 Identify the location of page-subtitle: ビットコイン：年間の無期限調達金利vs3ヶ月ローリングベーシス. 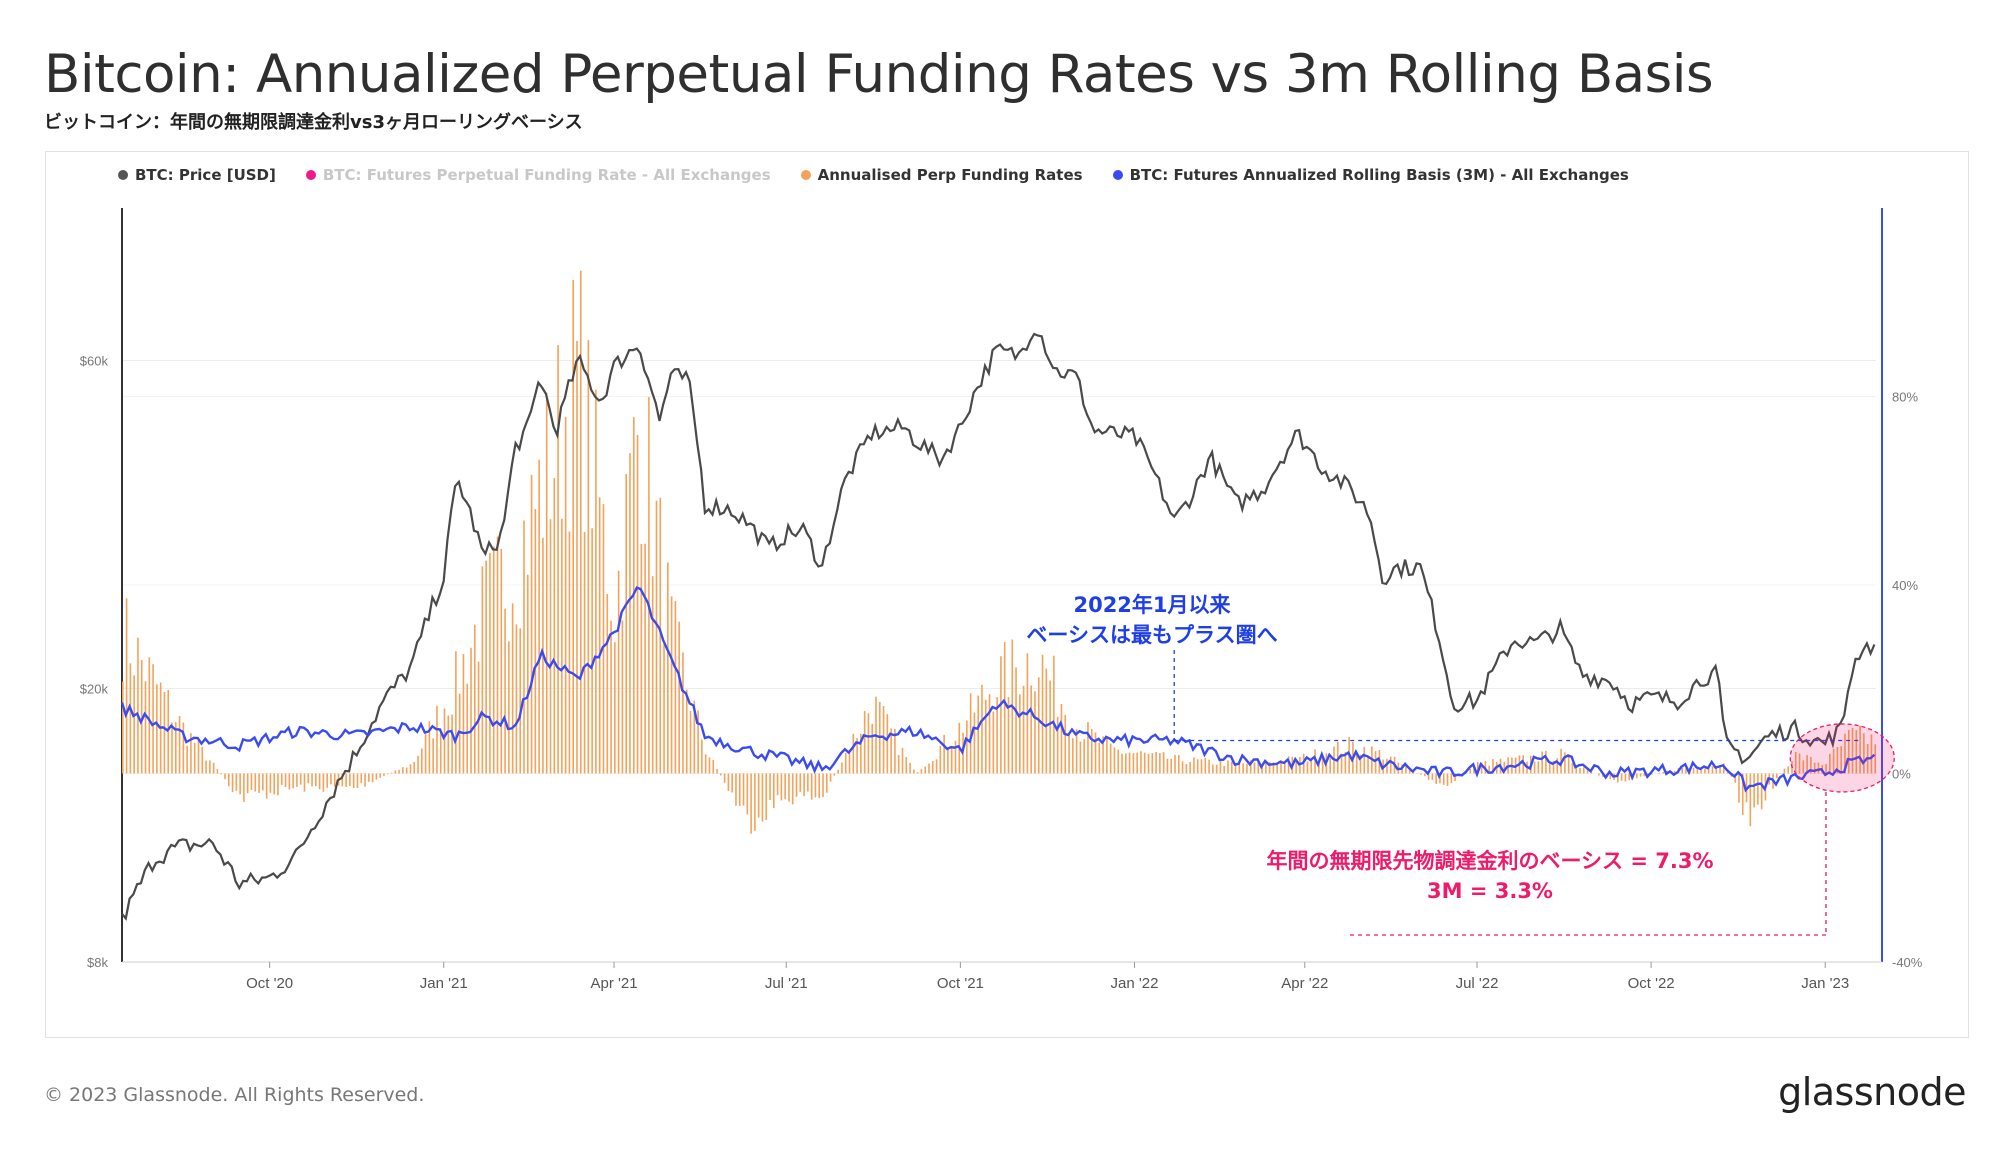
(313, 122).